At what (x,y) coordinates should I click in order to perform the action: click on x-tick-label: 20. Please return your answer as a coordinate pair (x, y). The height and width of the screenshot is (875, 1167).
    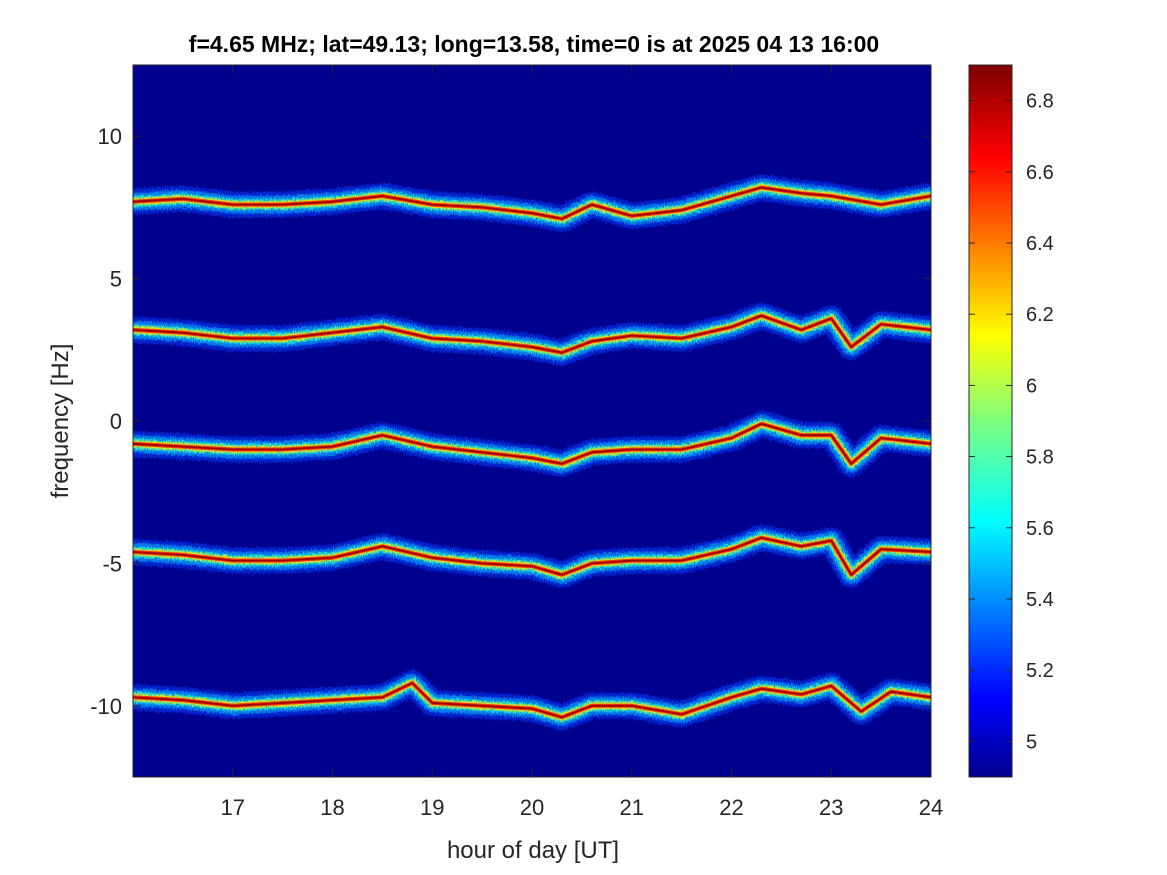
    Looking at the image, I should click on (532, 807).